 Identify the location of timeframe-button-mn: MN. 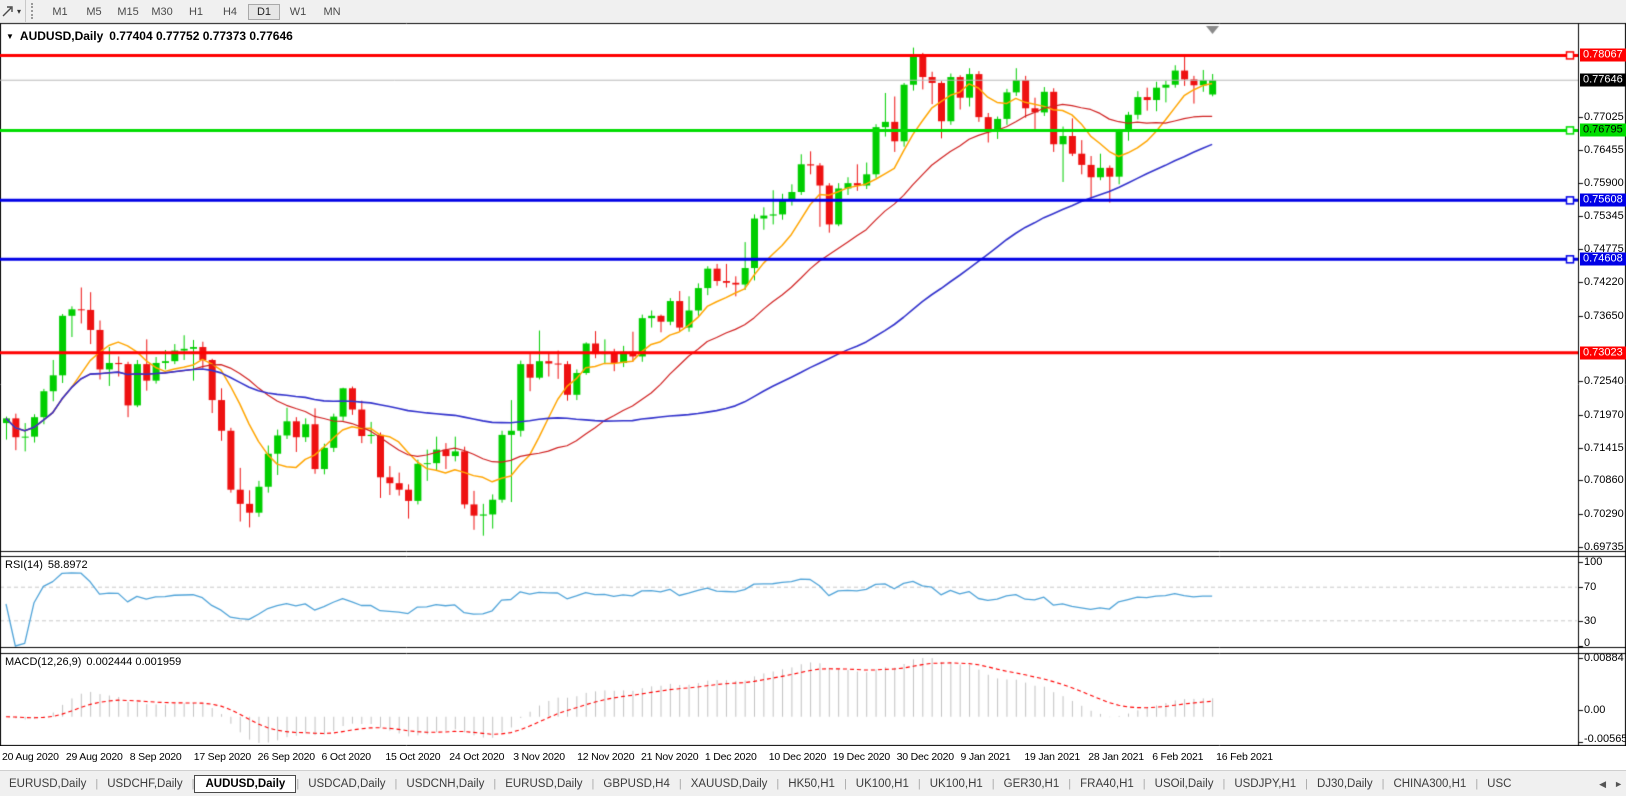
(332, 12).